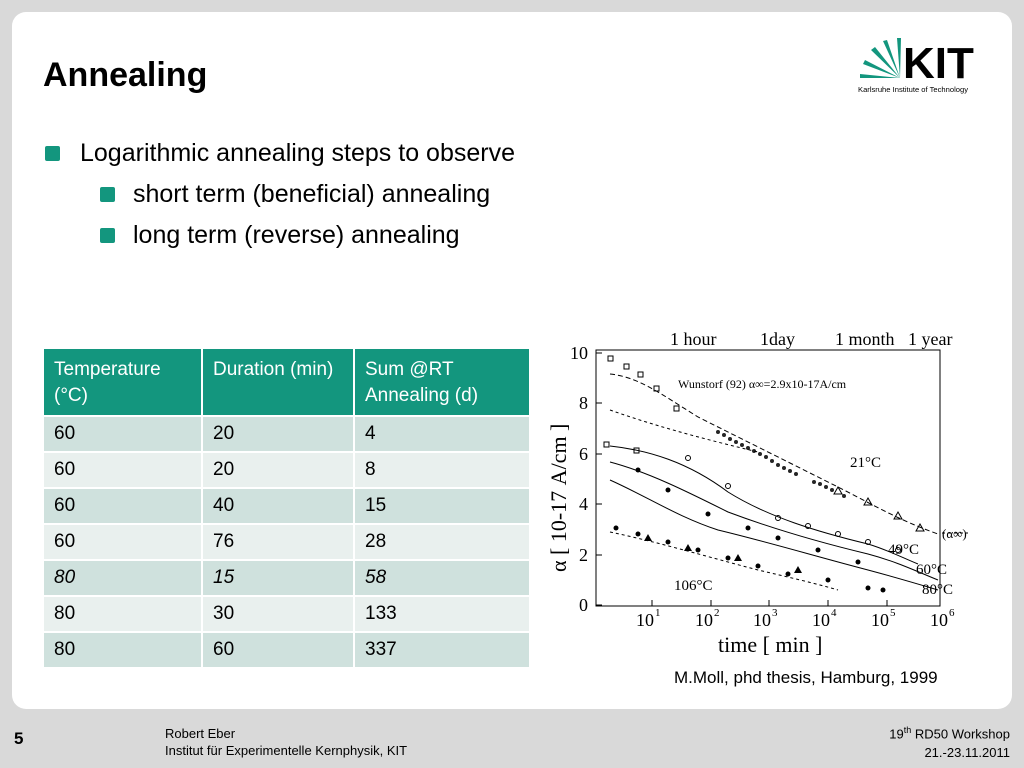 The height and width of the screenshot is (768, 1024). I want to click on x-tick-exponent: 6, so click(952, 613).